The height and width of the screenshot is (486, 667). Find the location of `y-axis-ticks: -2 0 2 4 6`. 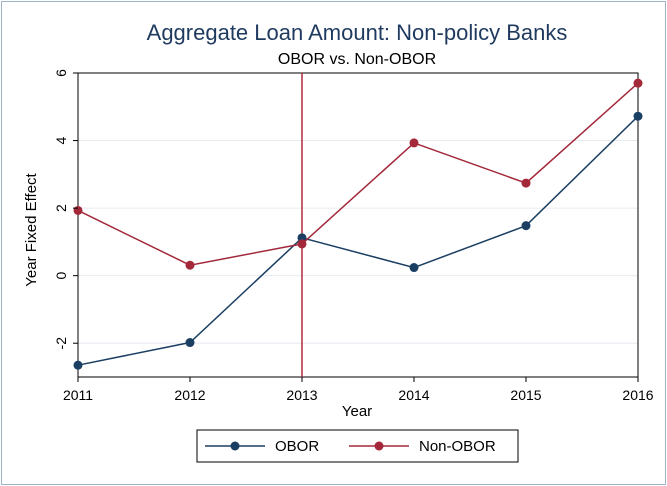

y-axis-ticks: -2 0 2 4 6 is located at coordinates (65, 209).